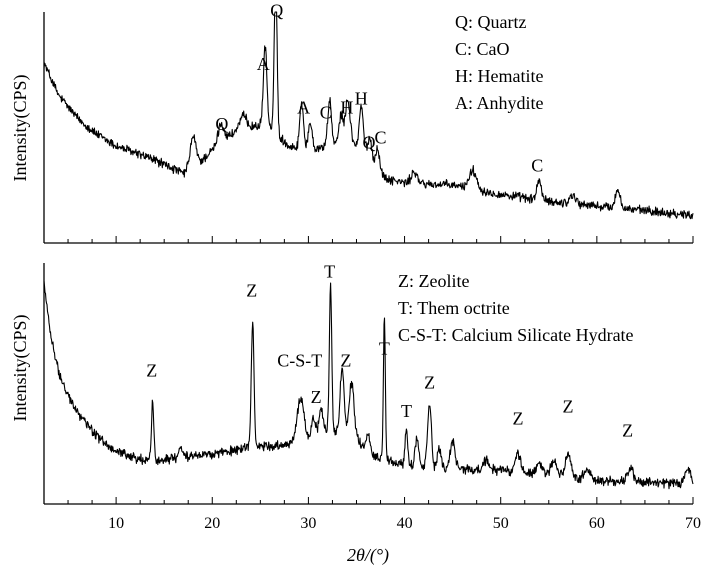 This screenshot has height=570, width=708. I want to click on bottom-panel-ticks, so click(380, 500).